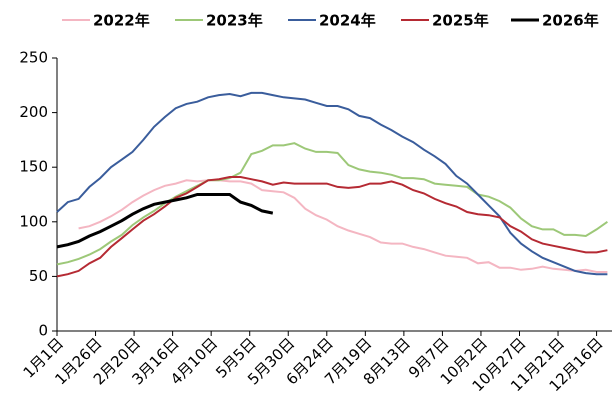 Image resolution: width=613 pixels, height=418 pixels. Describe the element at coordinates (33, 58) in the screenshot. I see `y-tick-label: 250` at that location.